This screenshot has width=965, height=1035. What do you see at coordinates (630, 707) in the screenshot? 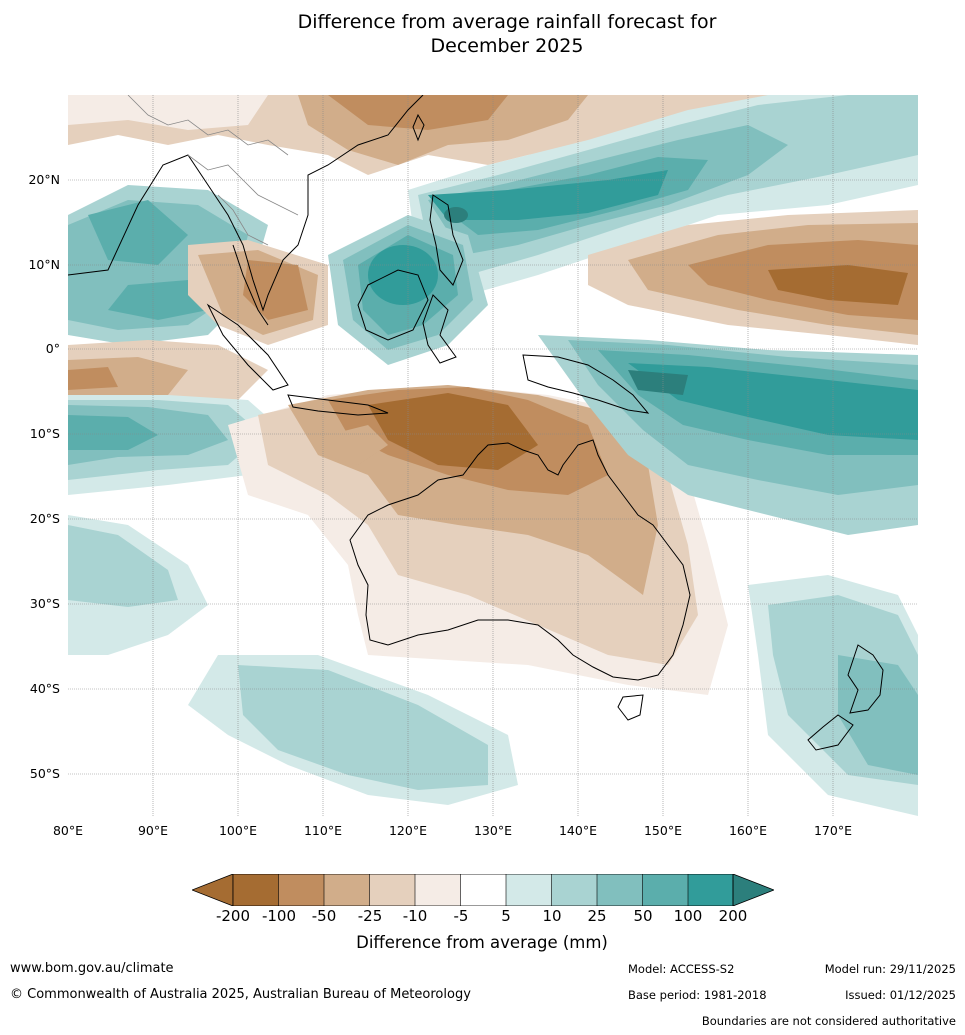
I see `tasmania-coastline` at bounding box center [630, 707].